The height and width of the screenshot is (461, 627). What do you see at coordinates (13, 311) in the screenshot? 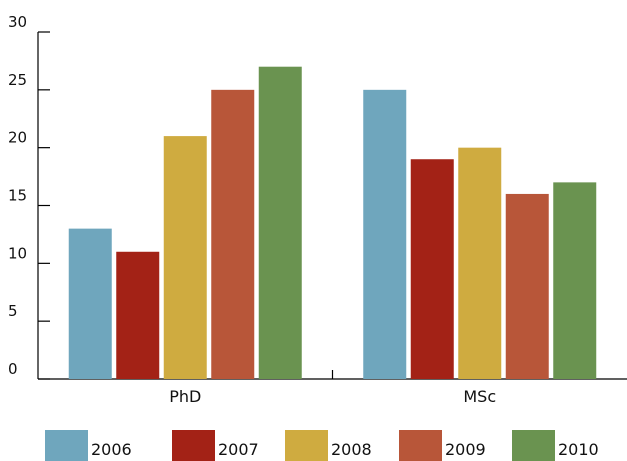
I see `y-tick-label: 5` at bounding box center [13, 311].